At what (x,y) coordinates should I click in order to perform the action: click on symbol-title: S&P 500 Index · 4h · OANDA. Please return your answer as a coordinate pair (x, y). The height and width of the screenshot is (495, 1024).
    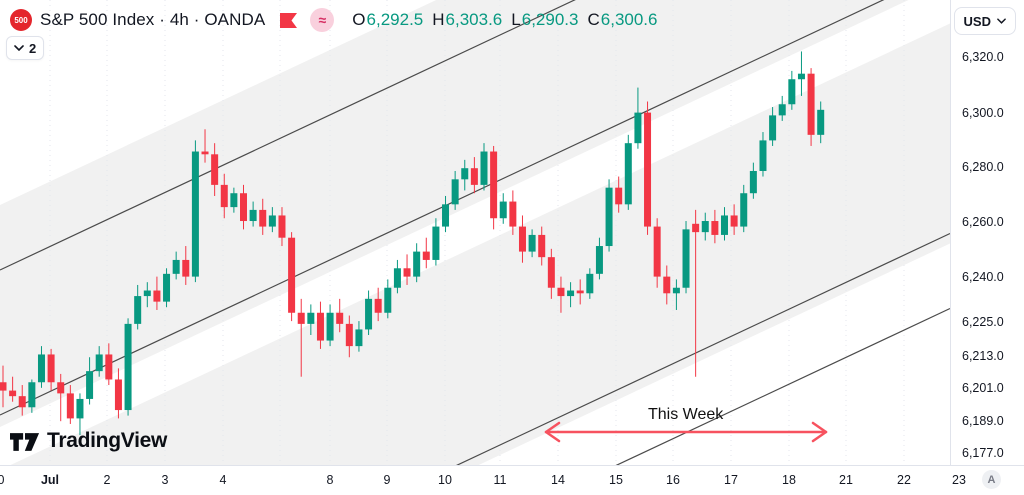
    Looking at the image, I should click on (153, 19).